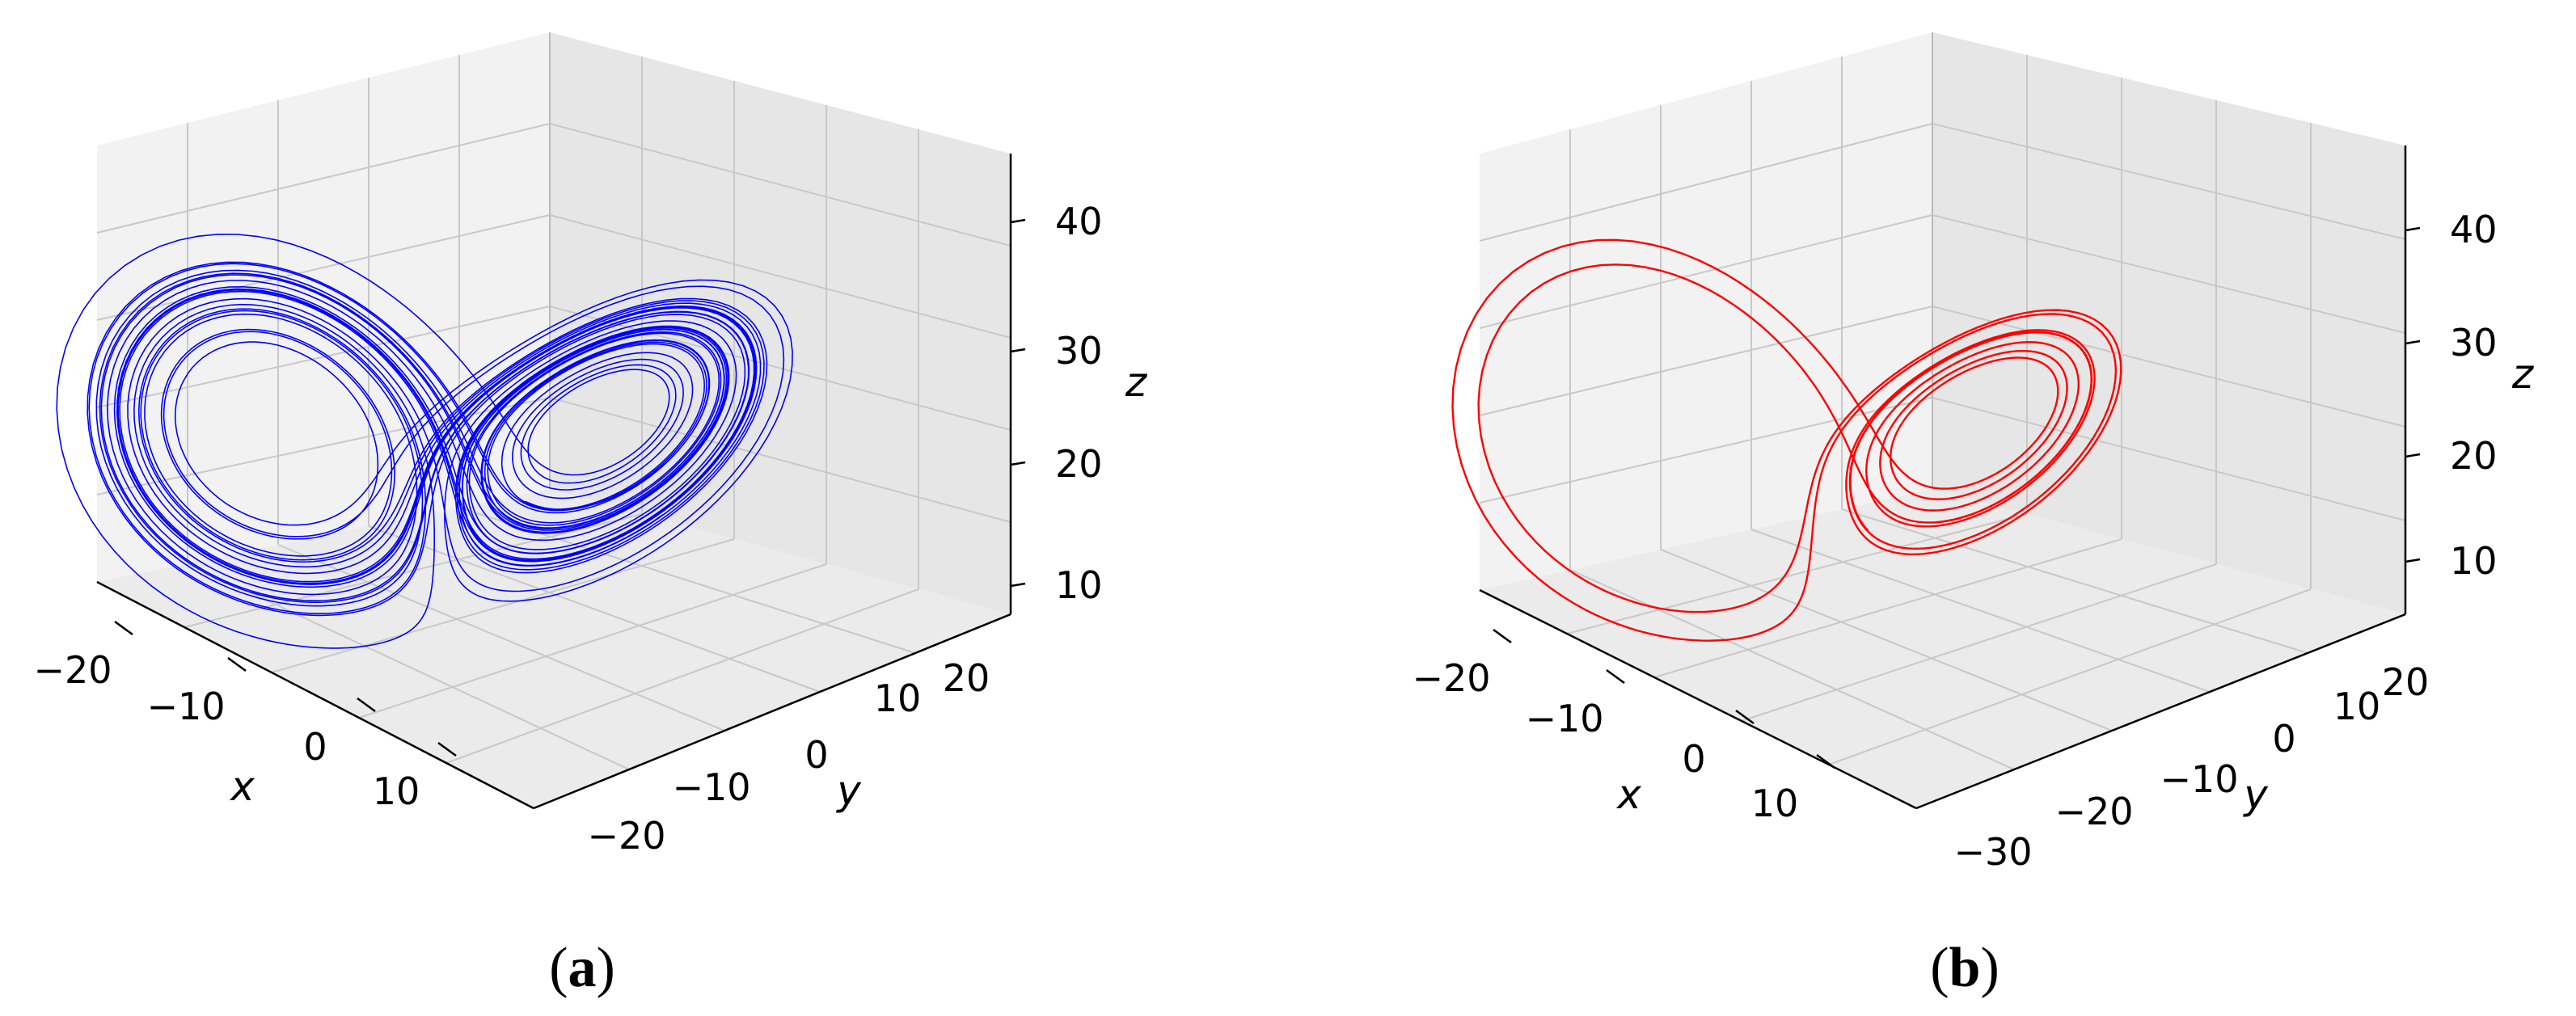 Image resolution: width=2576 pixels, height=1016 pixels. What do you see at coordinates (582, 968) in the screenshot?
I see `panel-label: (a)` at bounding box center [582, 968].